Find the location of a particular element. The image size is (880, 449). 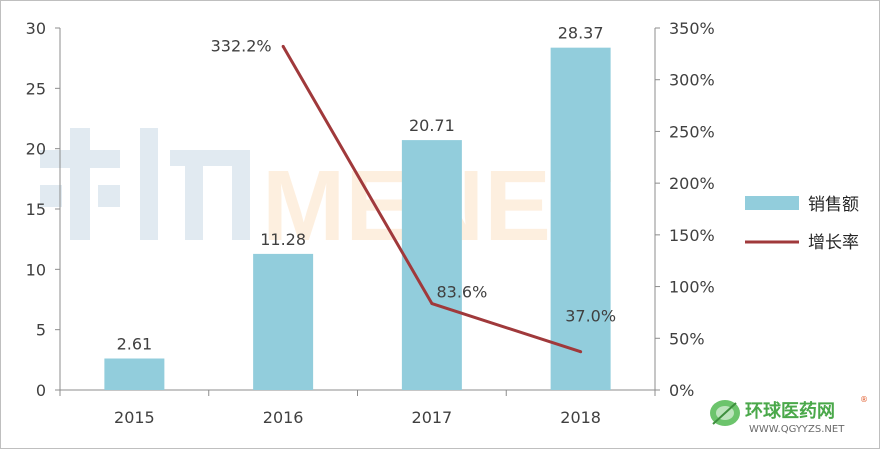

left-tick-label: 25 is located at coordinates (36, 88).